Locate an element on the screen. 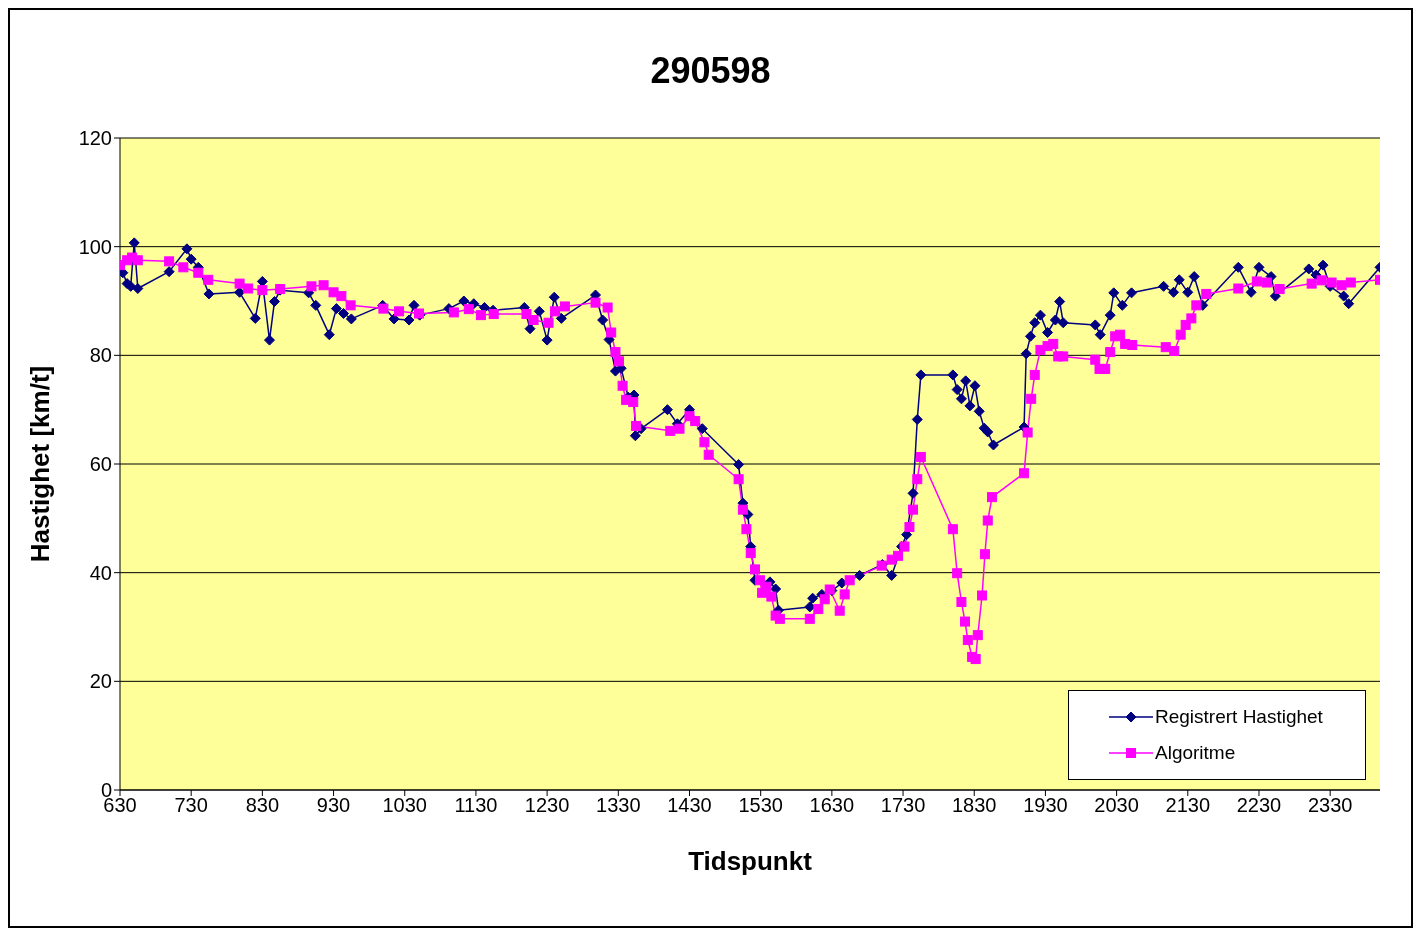 The height and width of the screenshot is (938, 1423). y-tick-label: 100 is located at coordinates (95, 246).